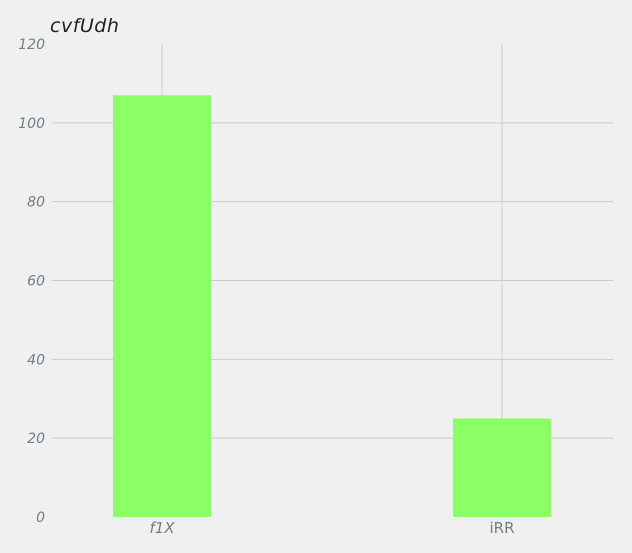  I want to click on y-tick-label: 0, so click(40, 518).